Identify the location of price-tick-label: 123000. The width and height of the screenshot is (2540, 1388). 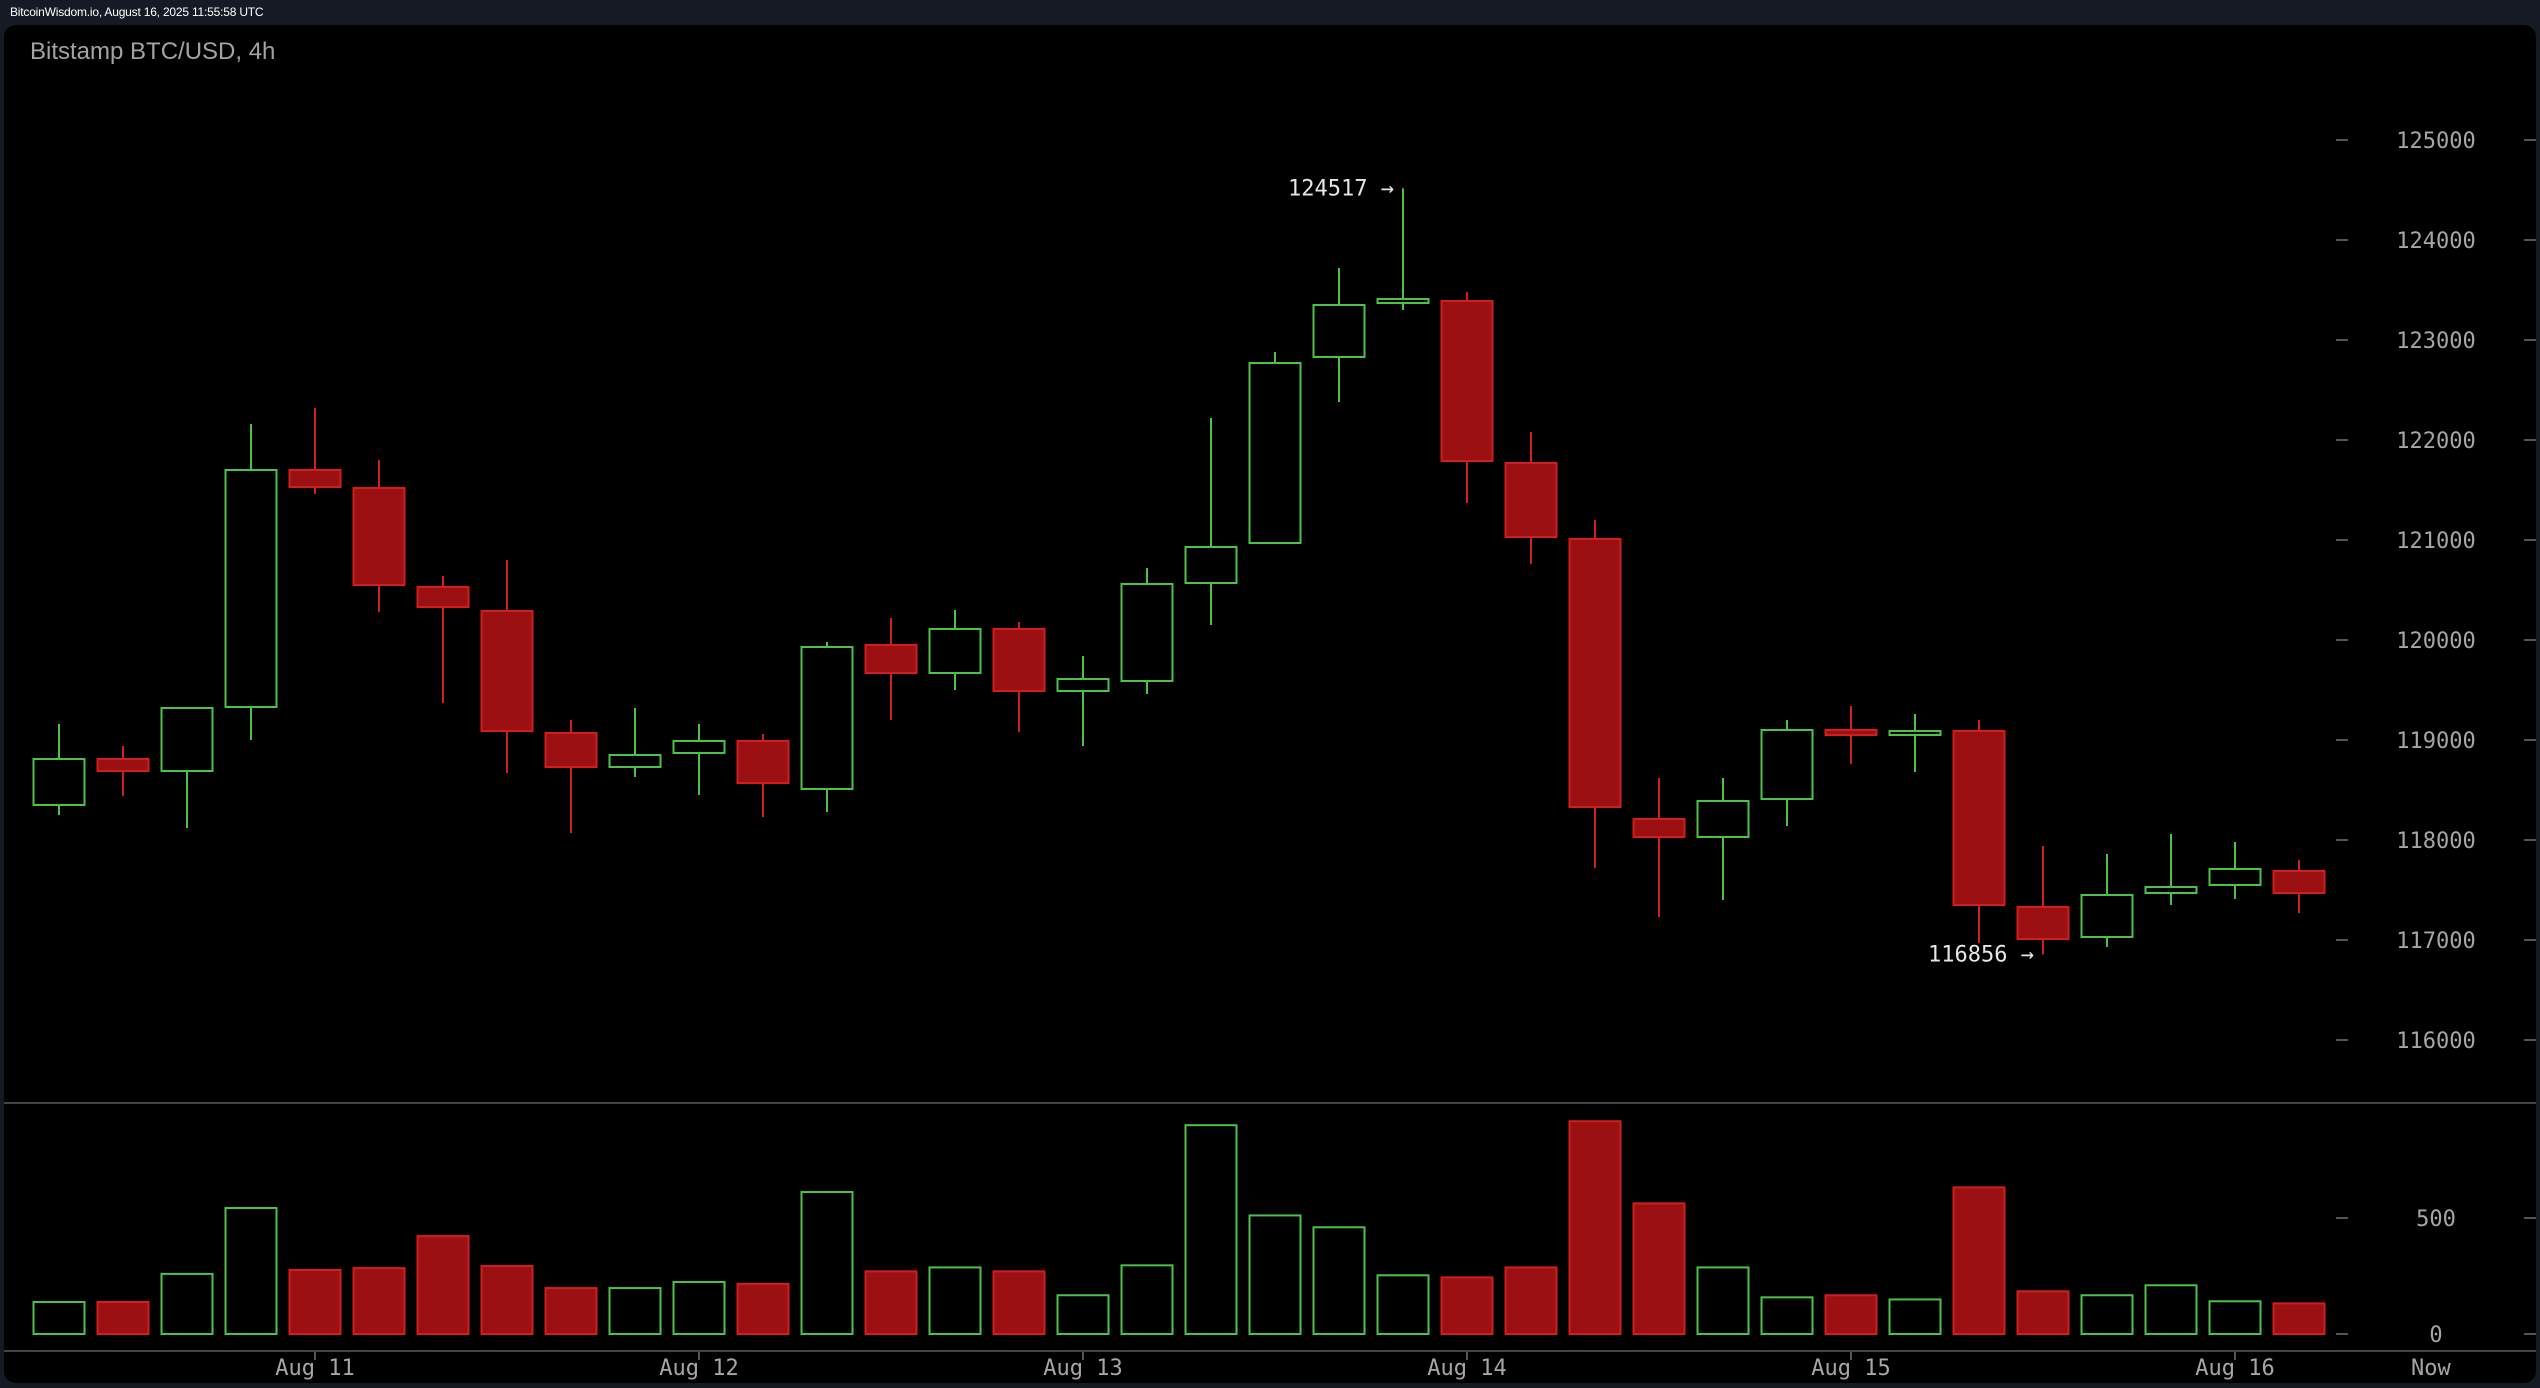
(2435, 341).